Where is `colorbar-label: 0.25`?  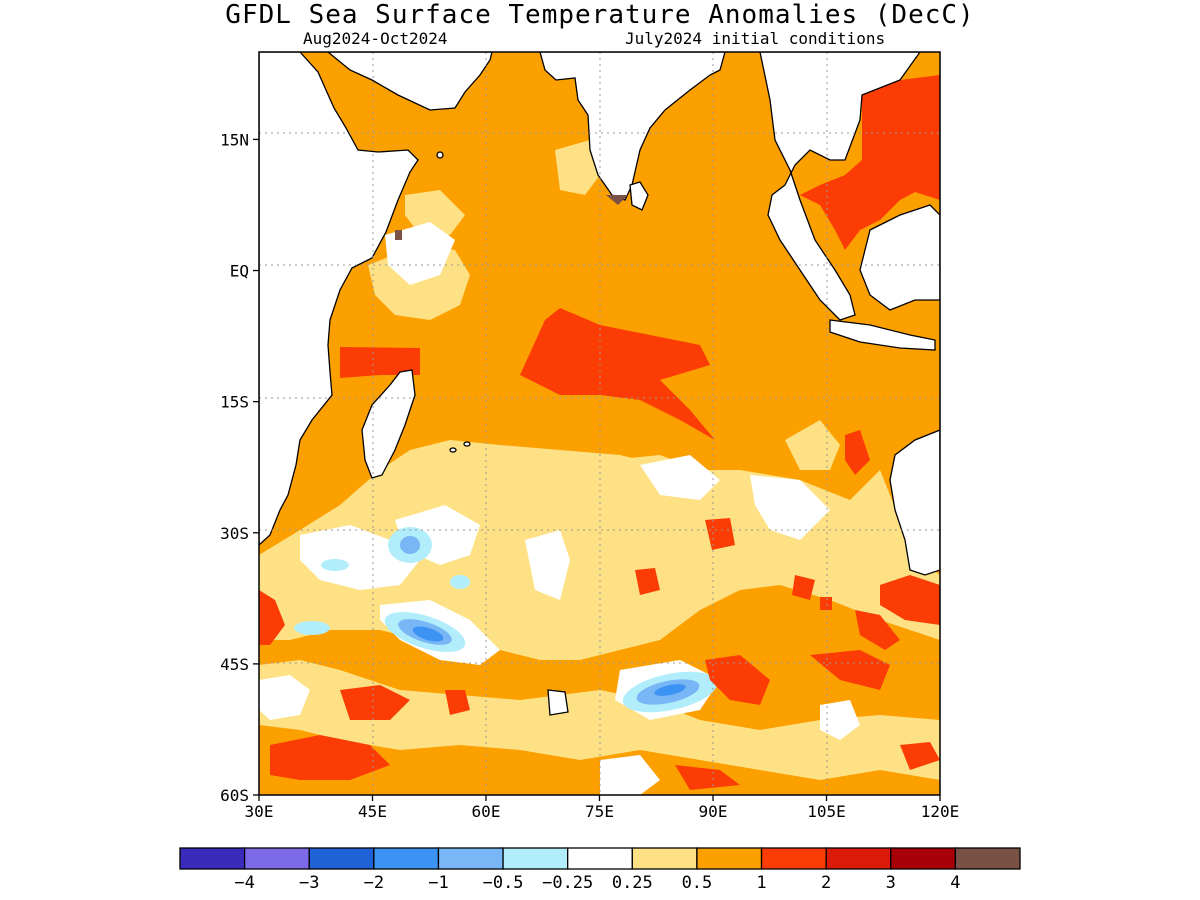 colorbar-label: 0.25 is located at coordinates (632, 883).